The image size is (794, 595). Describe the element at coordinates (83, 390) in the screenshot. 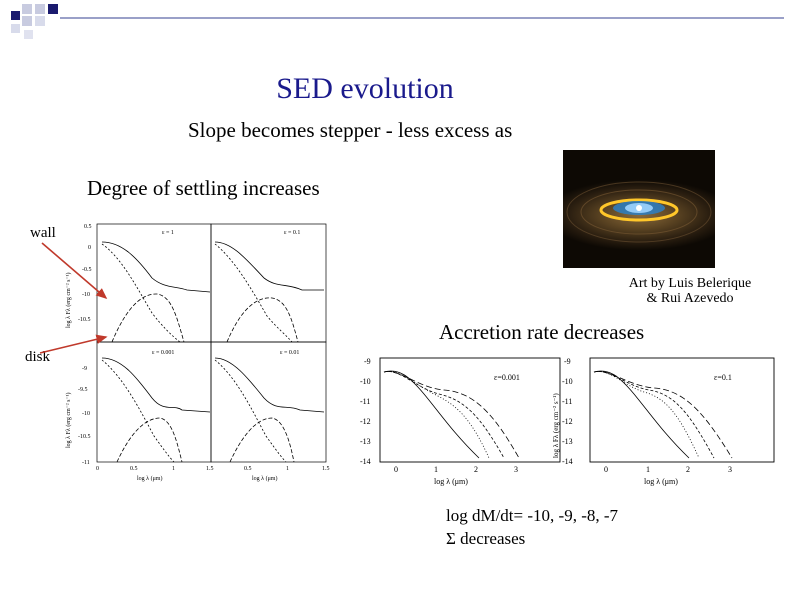

I see `y-tick-label: -9.5` at that location.